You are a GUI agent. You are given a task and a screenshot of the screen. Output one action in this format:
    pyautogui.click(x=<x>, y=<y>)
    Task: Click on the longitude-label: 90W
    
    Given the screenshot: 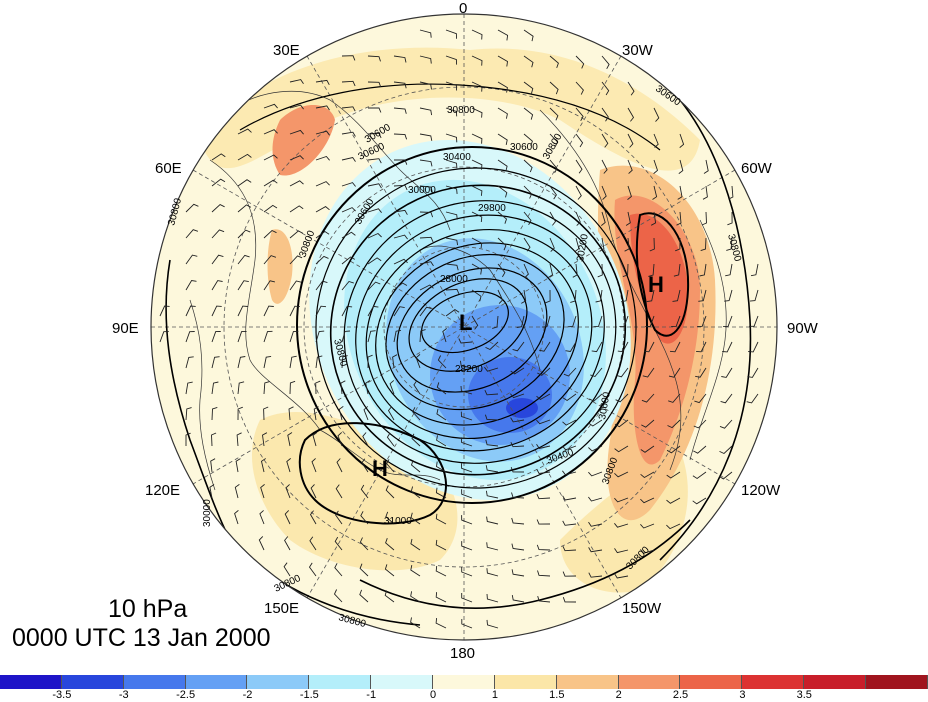 What is the action you would take?
    pyautogui.click(x=802, y=328)
    